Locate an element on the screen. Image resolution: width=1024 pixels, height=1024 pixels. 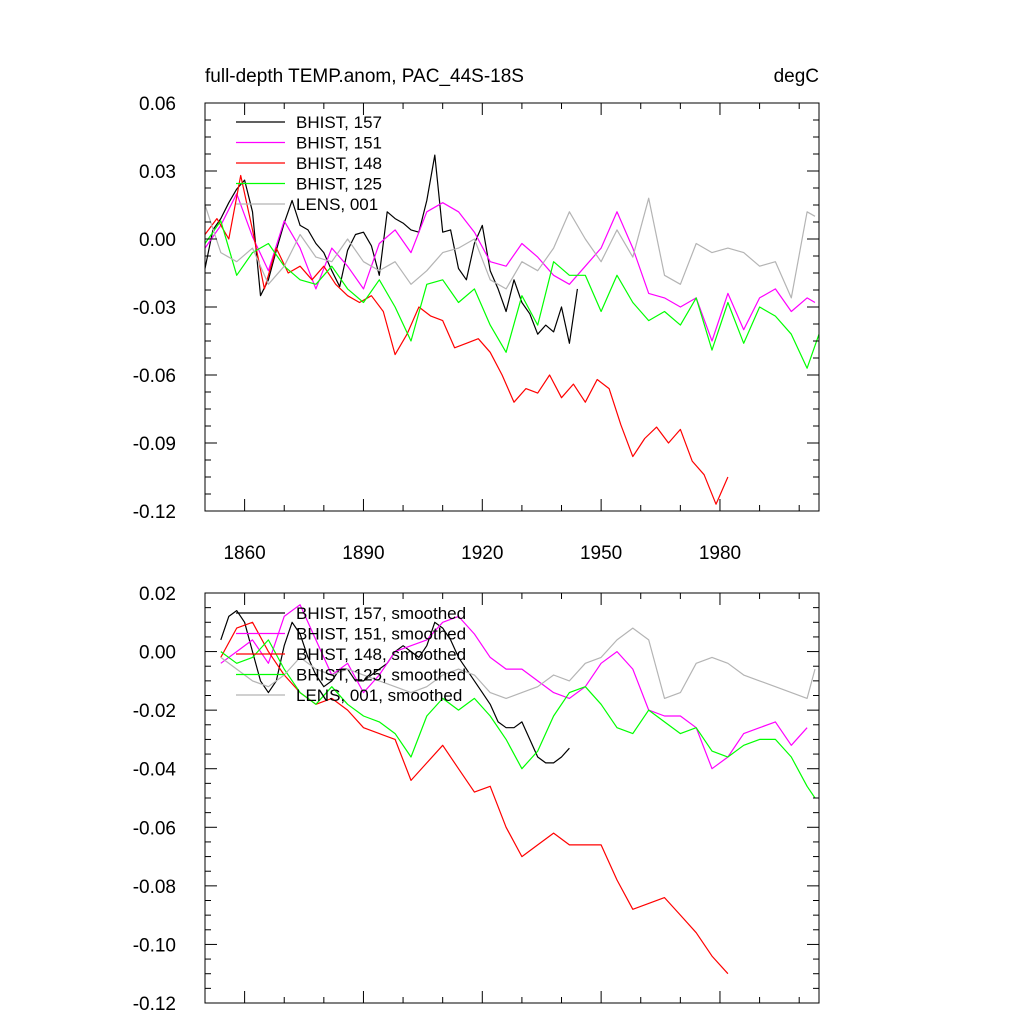
bottom-y-tick-label: -0.12 is located at coordinates (154, 1004).